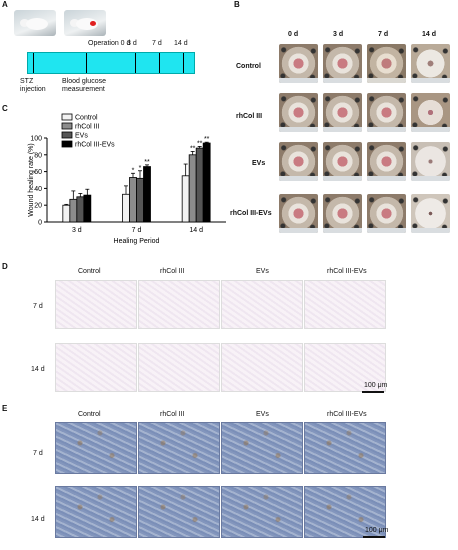 This screenshot has height=550, width=458. I want to click on row-label-rhcol-evs: rhCol III-EVs, so click(251, 213).